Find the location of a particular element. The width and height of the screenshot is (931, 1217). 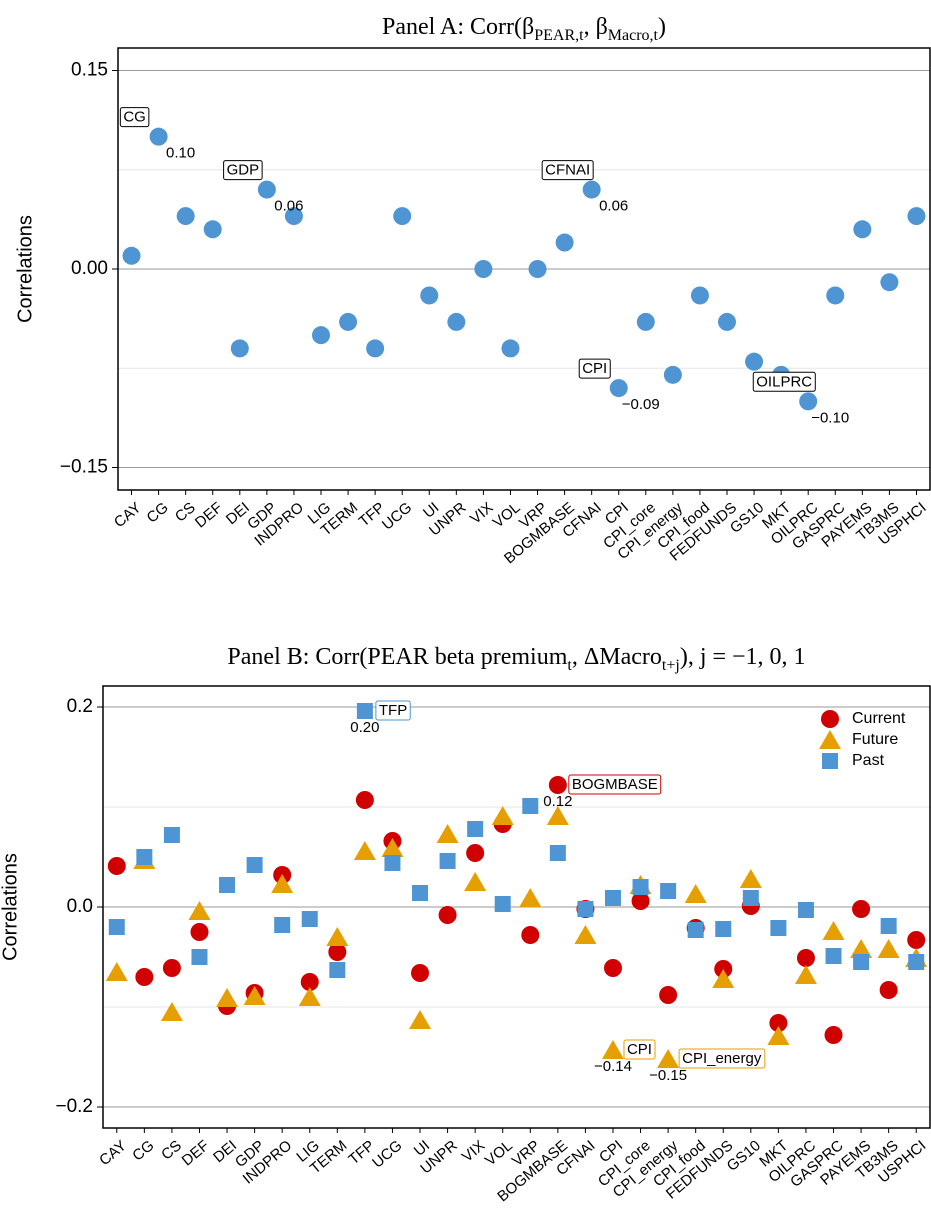

value-label: 0.20 is located at coordinates (364, 727).